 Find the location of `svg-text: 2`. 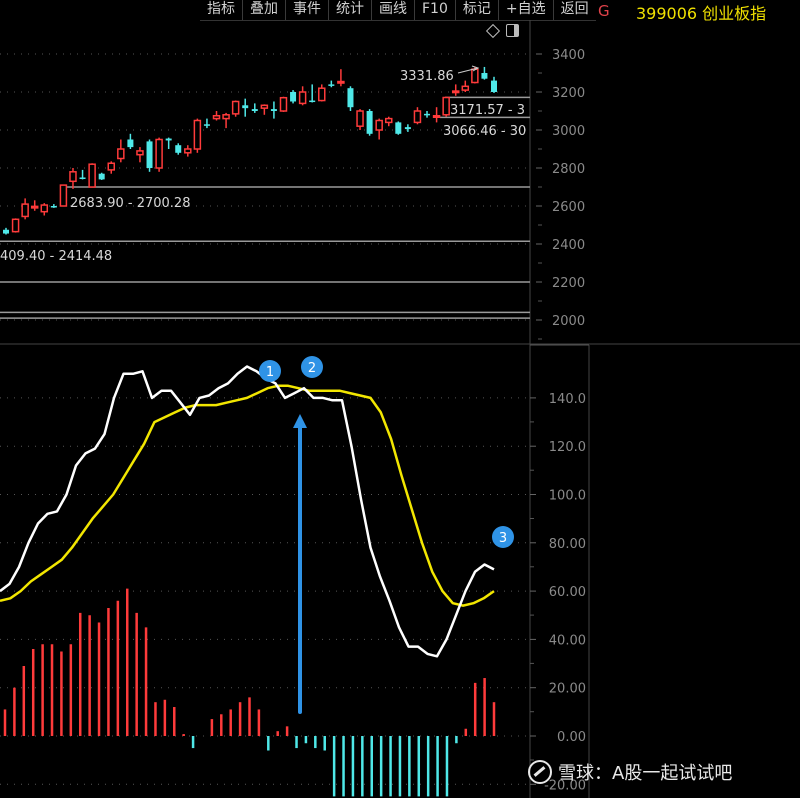

svg-text: 2 is located at coordinates (312, 368).